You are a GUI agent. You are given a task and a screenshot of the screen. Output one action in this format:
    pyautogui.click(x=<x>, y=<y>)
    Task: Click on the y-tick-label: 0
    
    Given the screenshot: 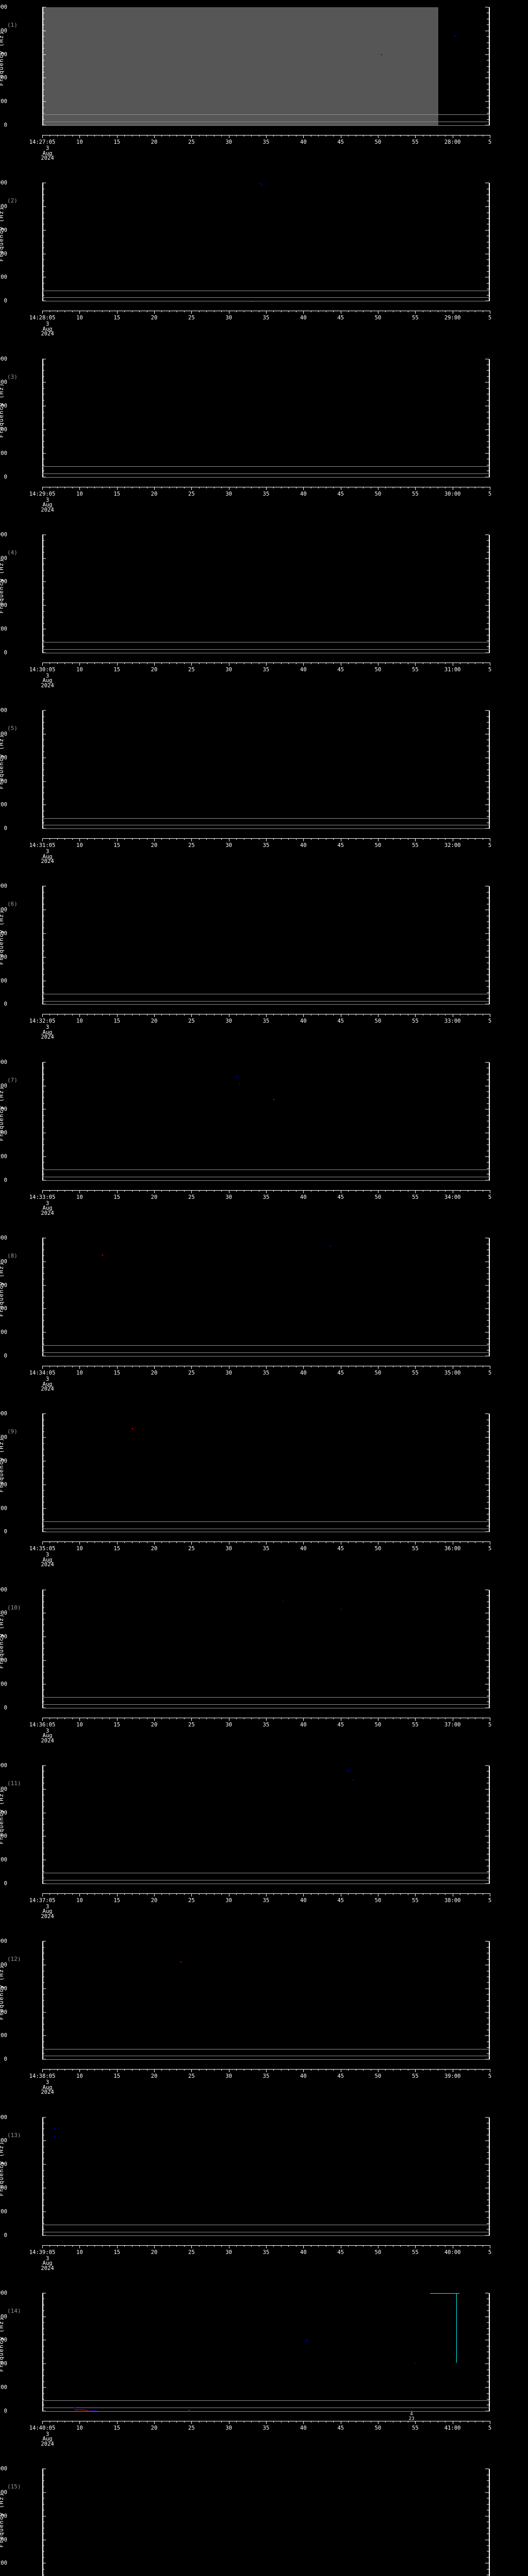 What is the action you would take?
    pyautogui.click(x=6, y=652)
    